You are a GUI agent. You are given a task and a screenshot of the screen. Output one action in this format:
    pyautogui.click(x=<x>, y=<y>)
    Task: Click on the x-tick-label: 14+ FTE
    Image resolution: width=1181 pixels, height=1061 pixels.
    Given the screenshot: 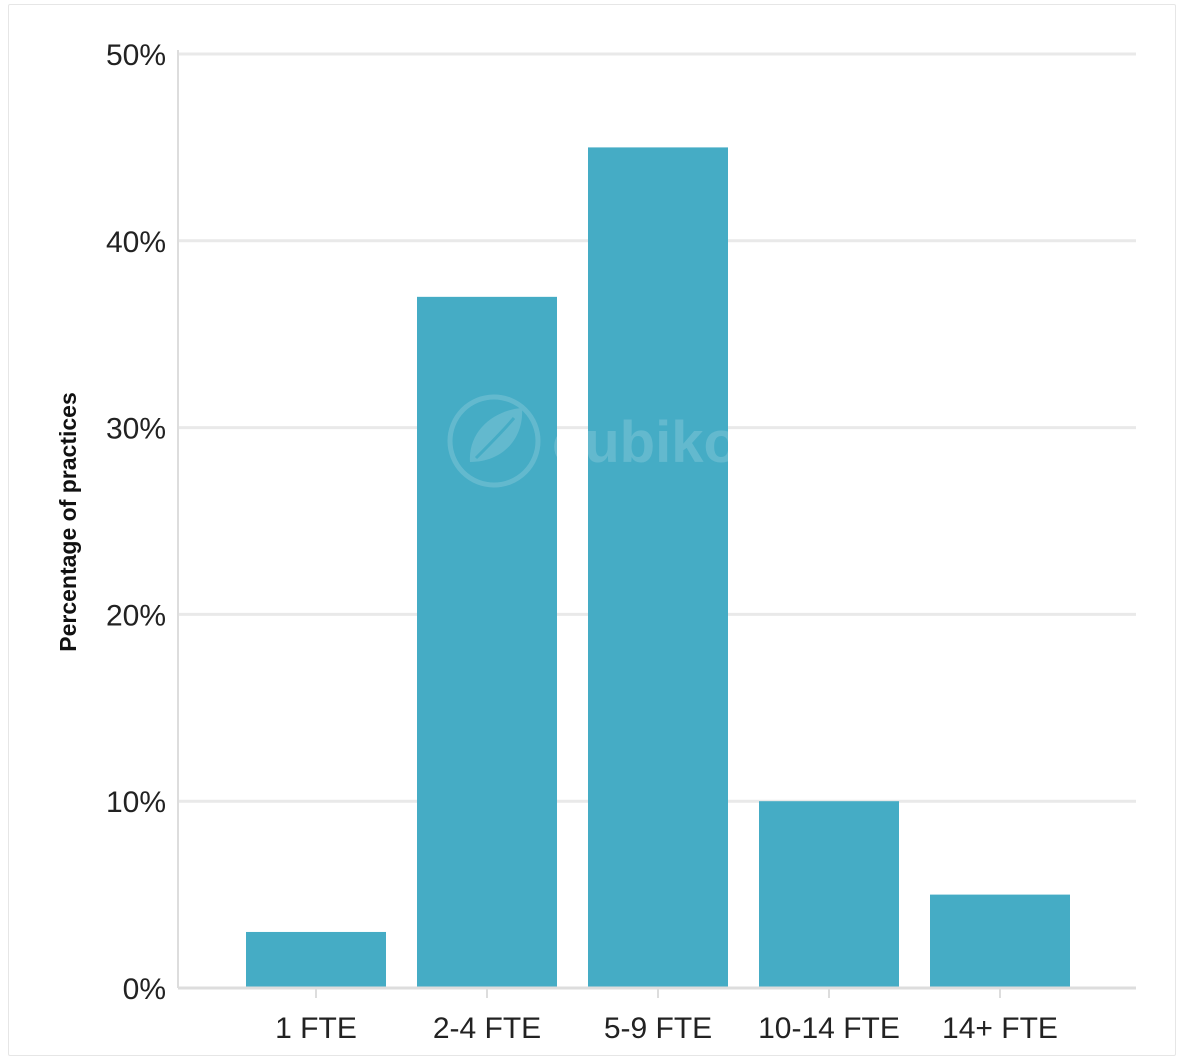 What is the action you would take?
    pyautogui.click(x=1000, y=1028)
    